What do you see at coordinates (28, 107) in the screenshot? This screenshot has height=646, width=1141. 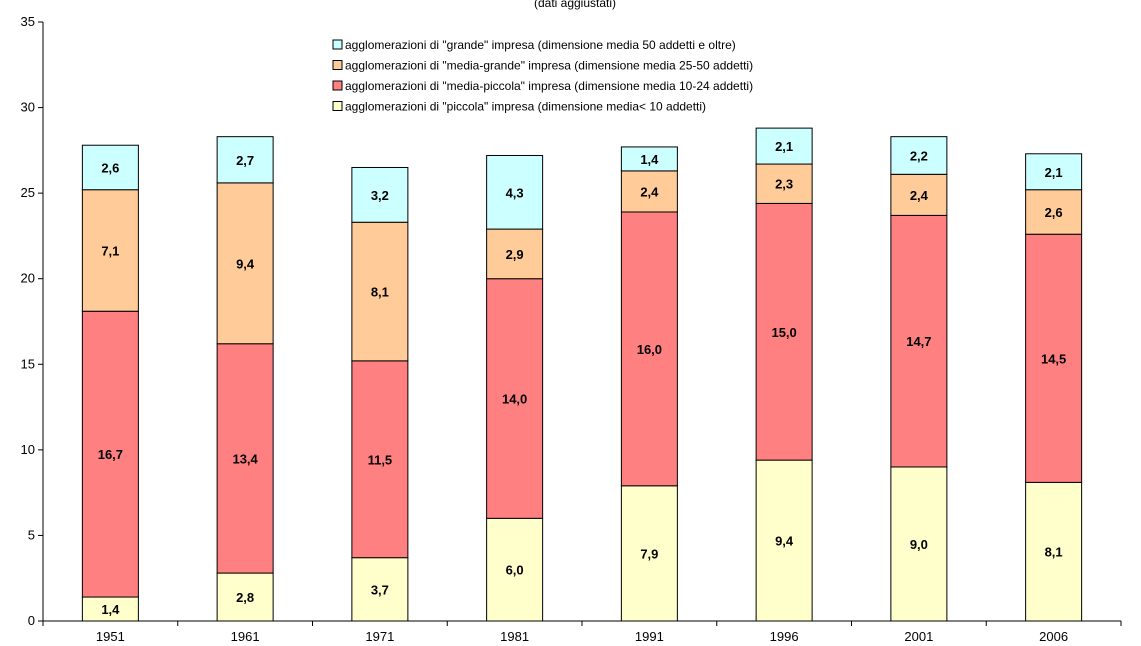 I see `y-tick-label: 30` at bounding box center [28, 107].